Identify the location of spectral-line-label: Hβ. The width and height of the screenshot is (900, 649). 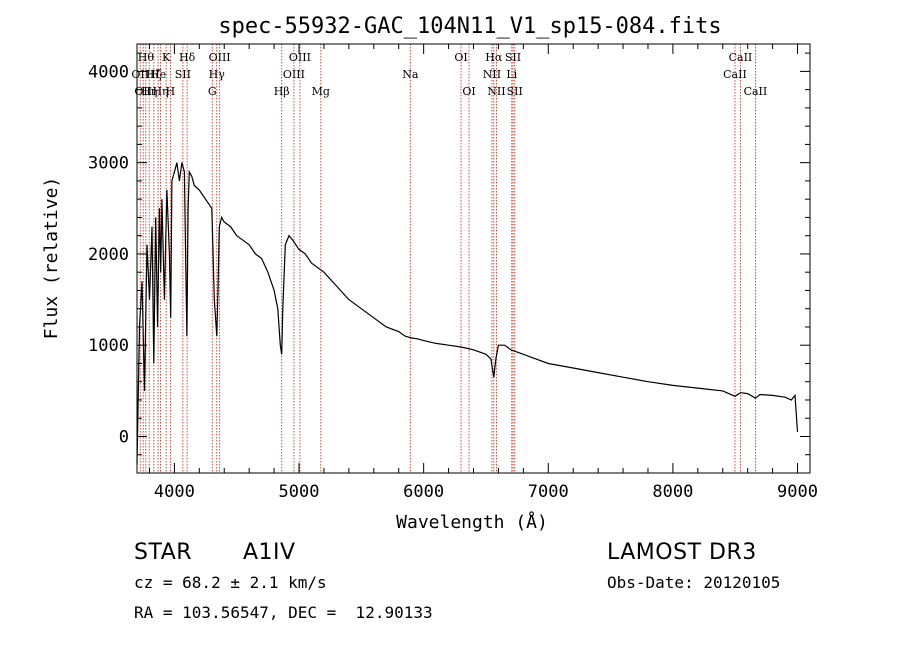
(282, 91).